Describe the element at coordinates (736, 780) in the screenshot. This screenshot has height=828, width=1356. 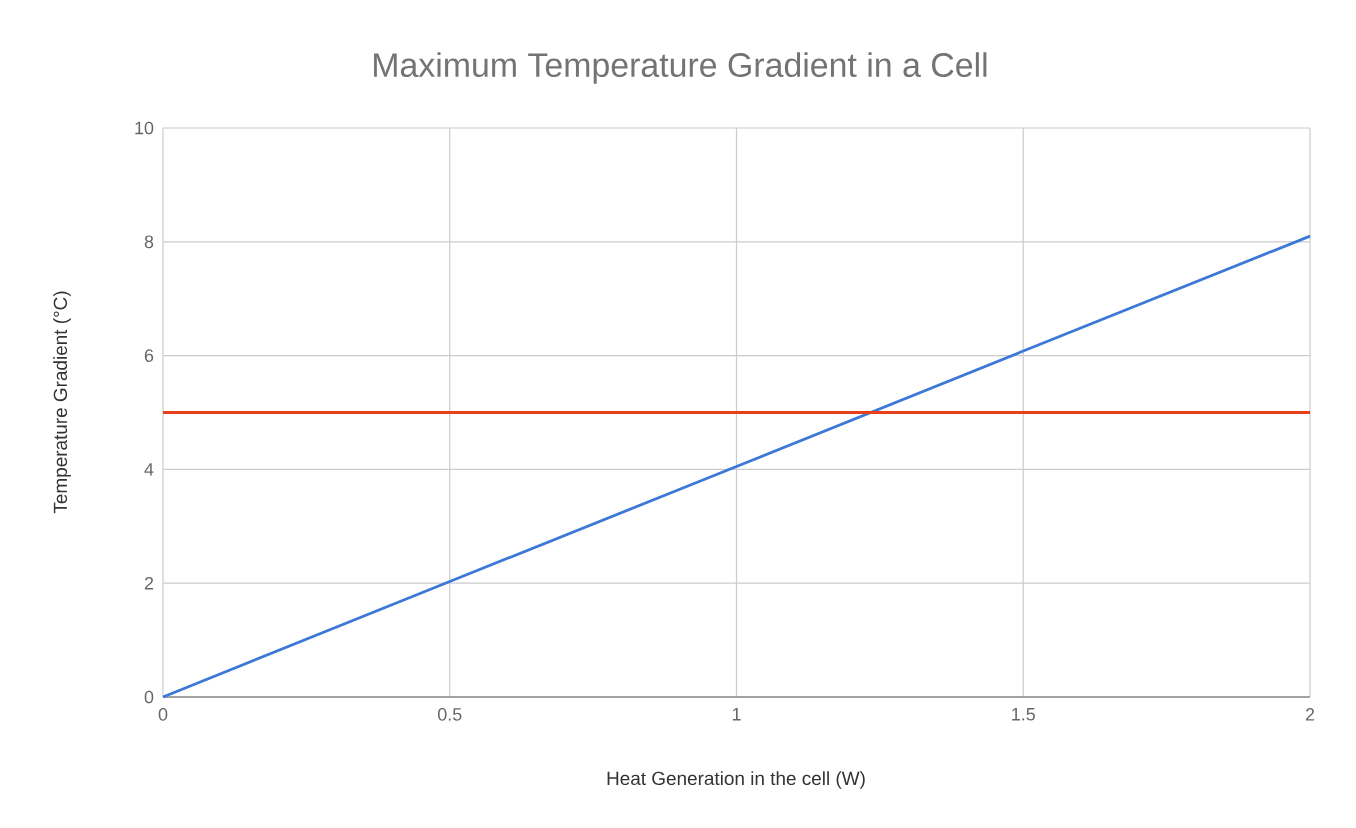
I see `x-axis-title: Heat Generation in the cell (W)` at that location.